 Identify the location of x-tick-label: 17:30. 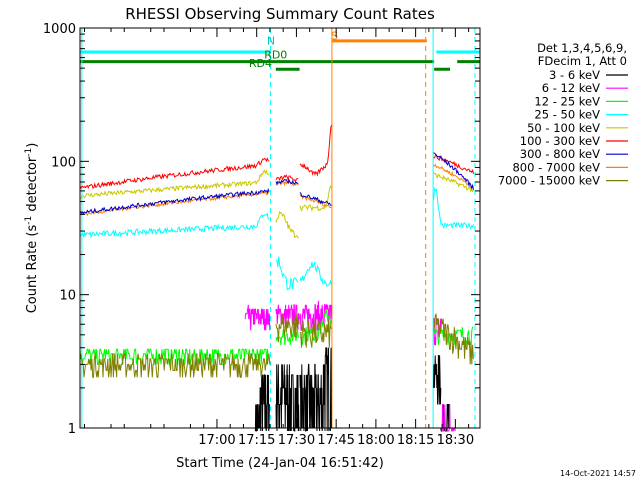
(296, 440).